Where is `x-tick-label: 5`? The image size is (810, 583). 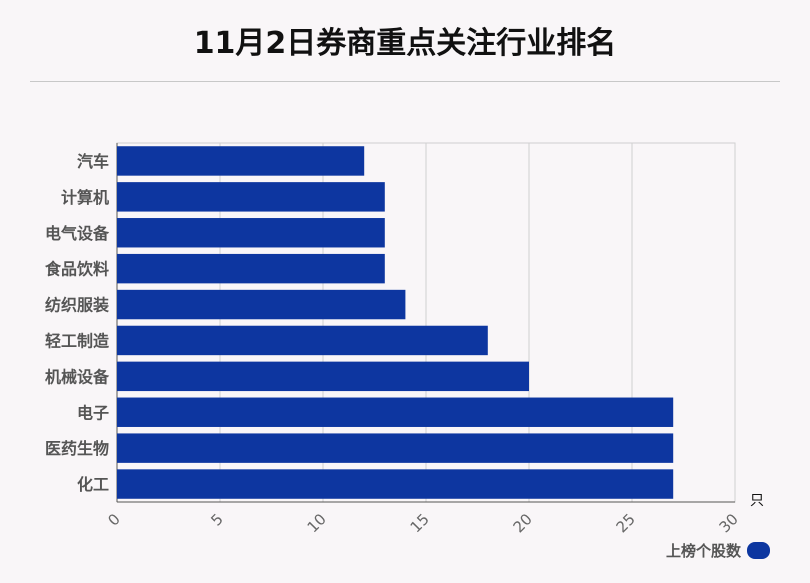
x-tick-label: 5 is located at coordinates (216, 519).